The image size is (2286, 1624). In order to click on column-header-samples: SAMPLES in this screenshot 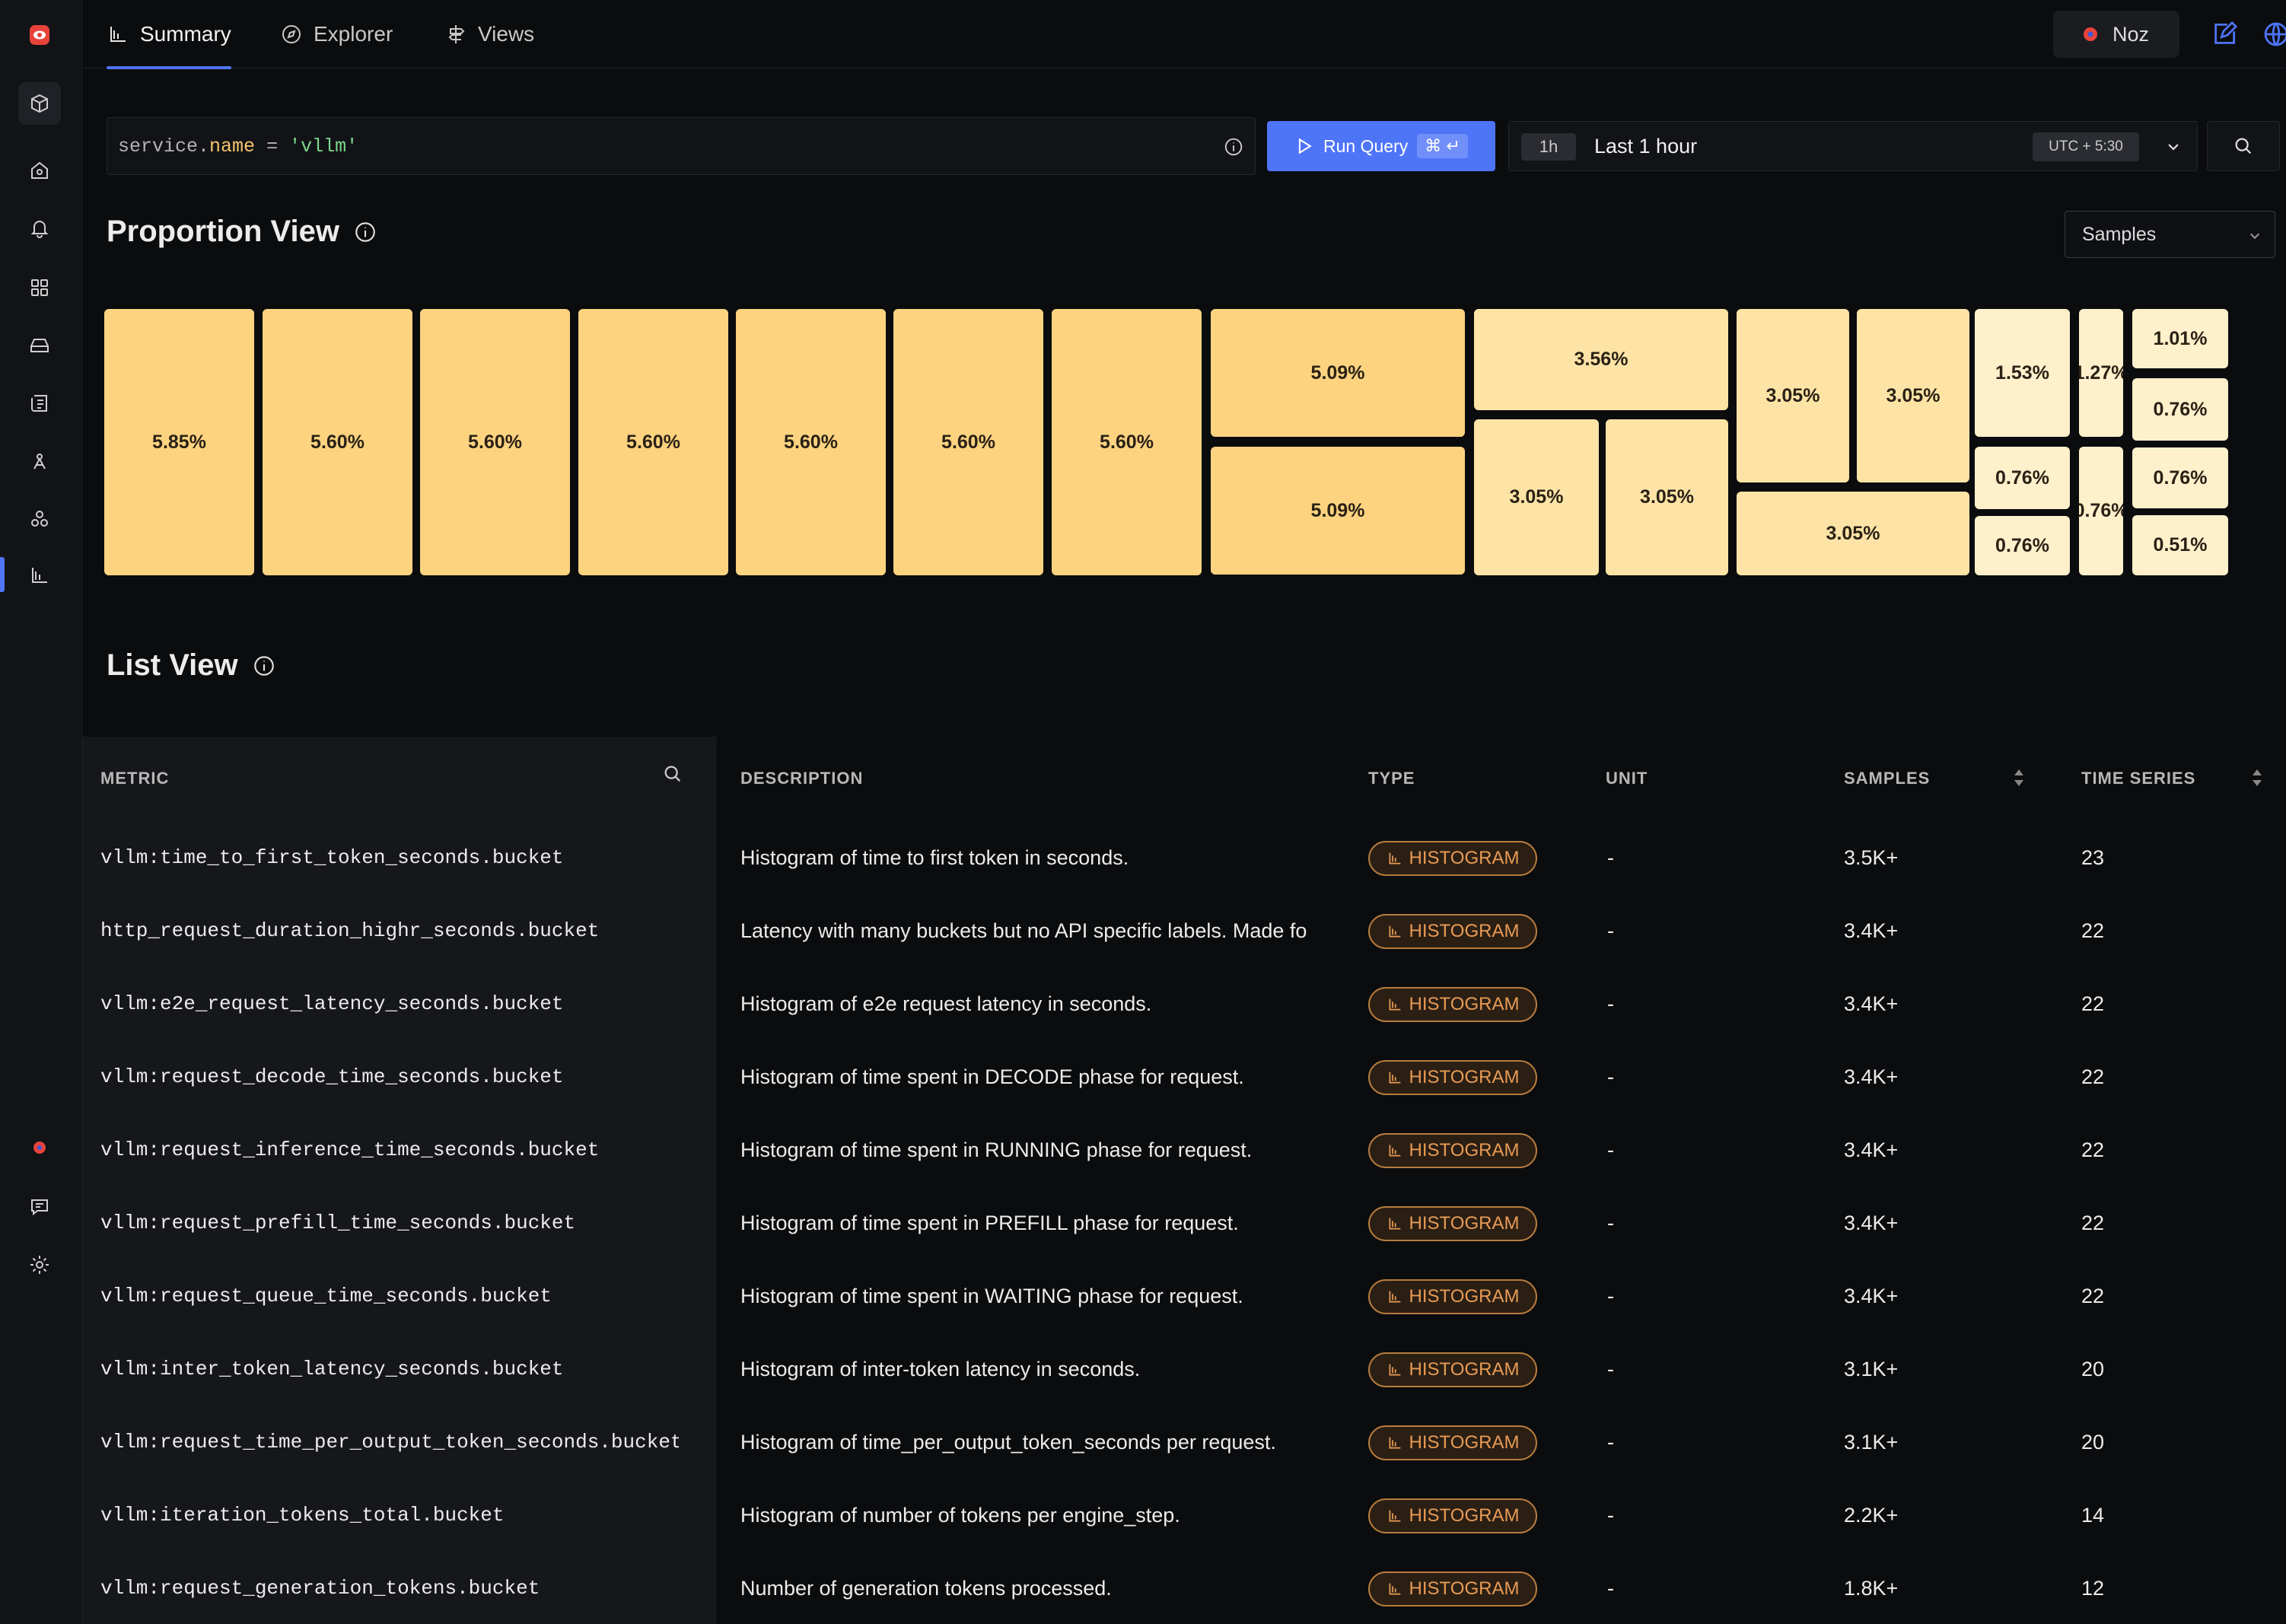, I will do `click(1887, 778)`.